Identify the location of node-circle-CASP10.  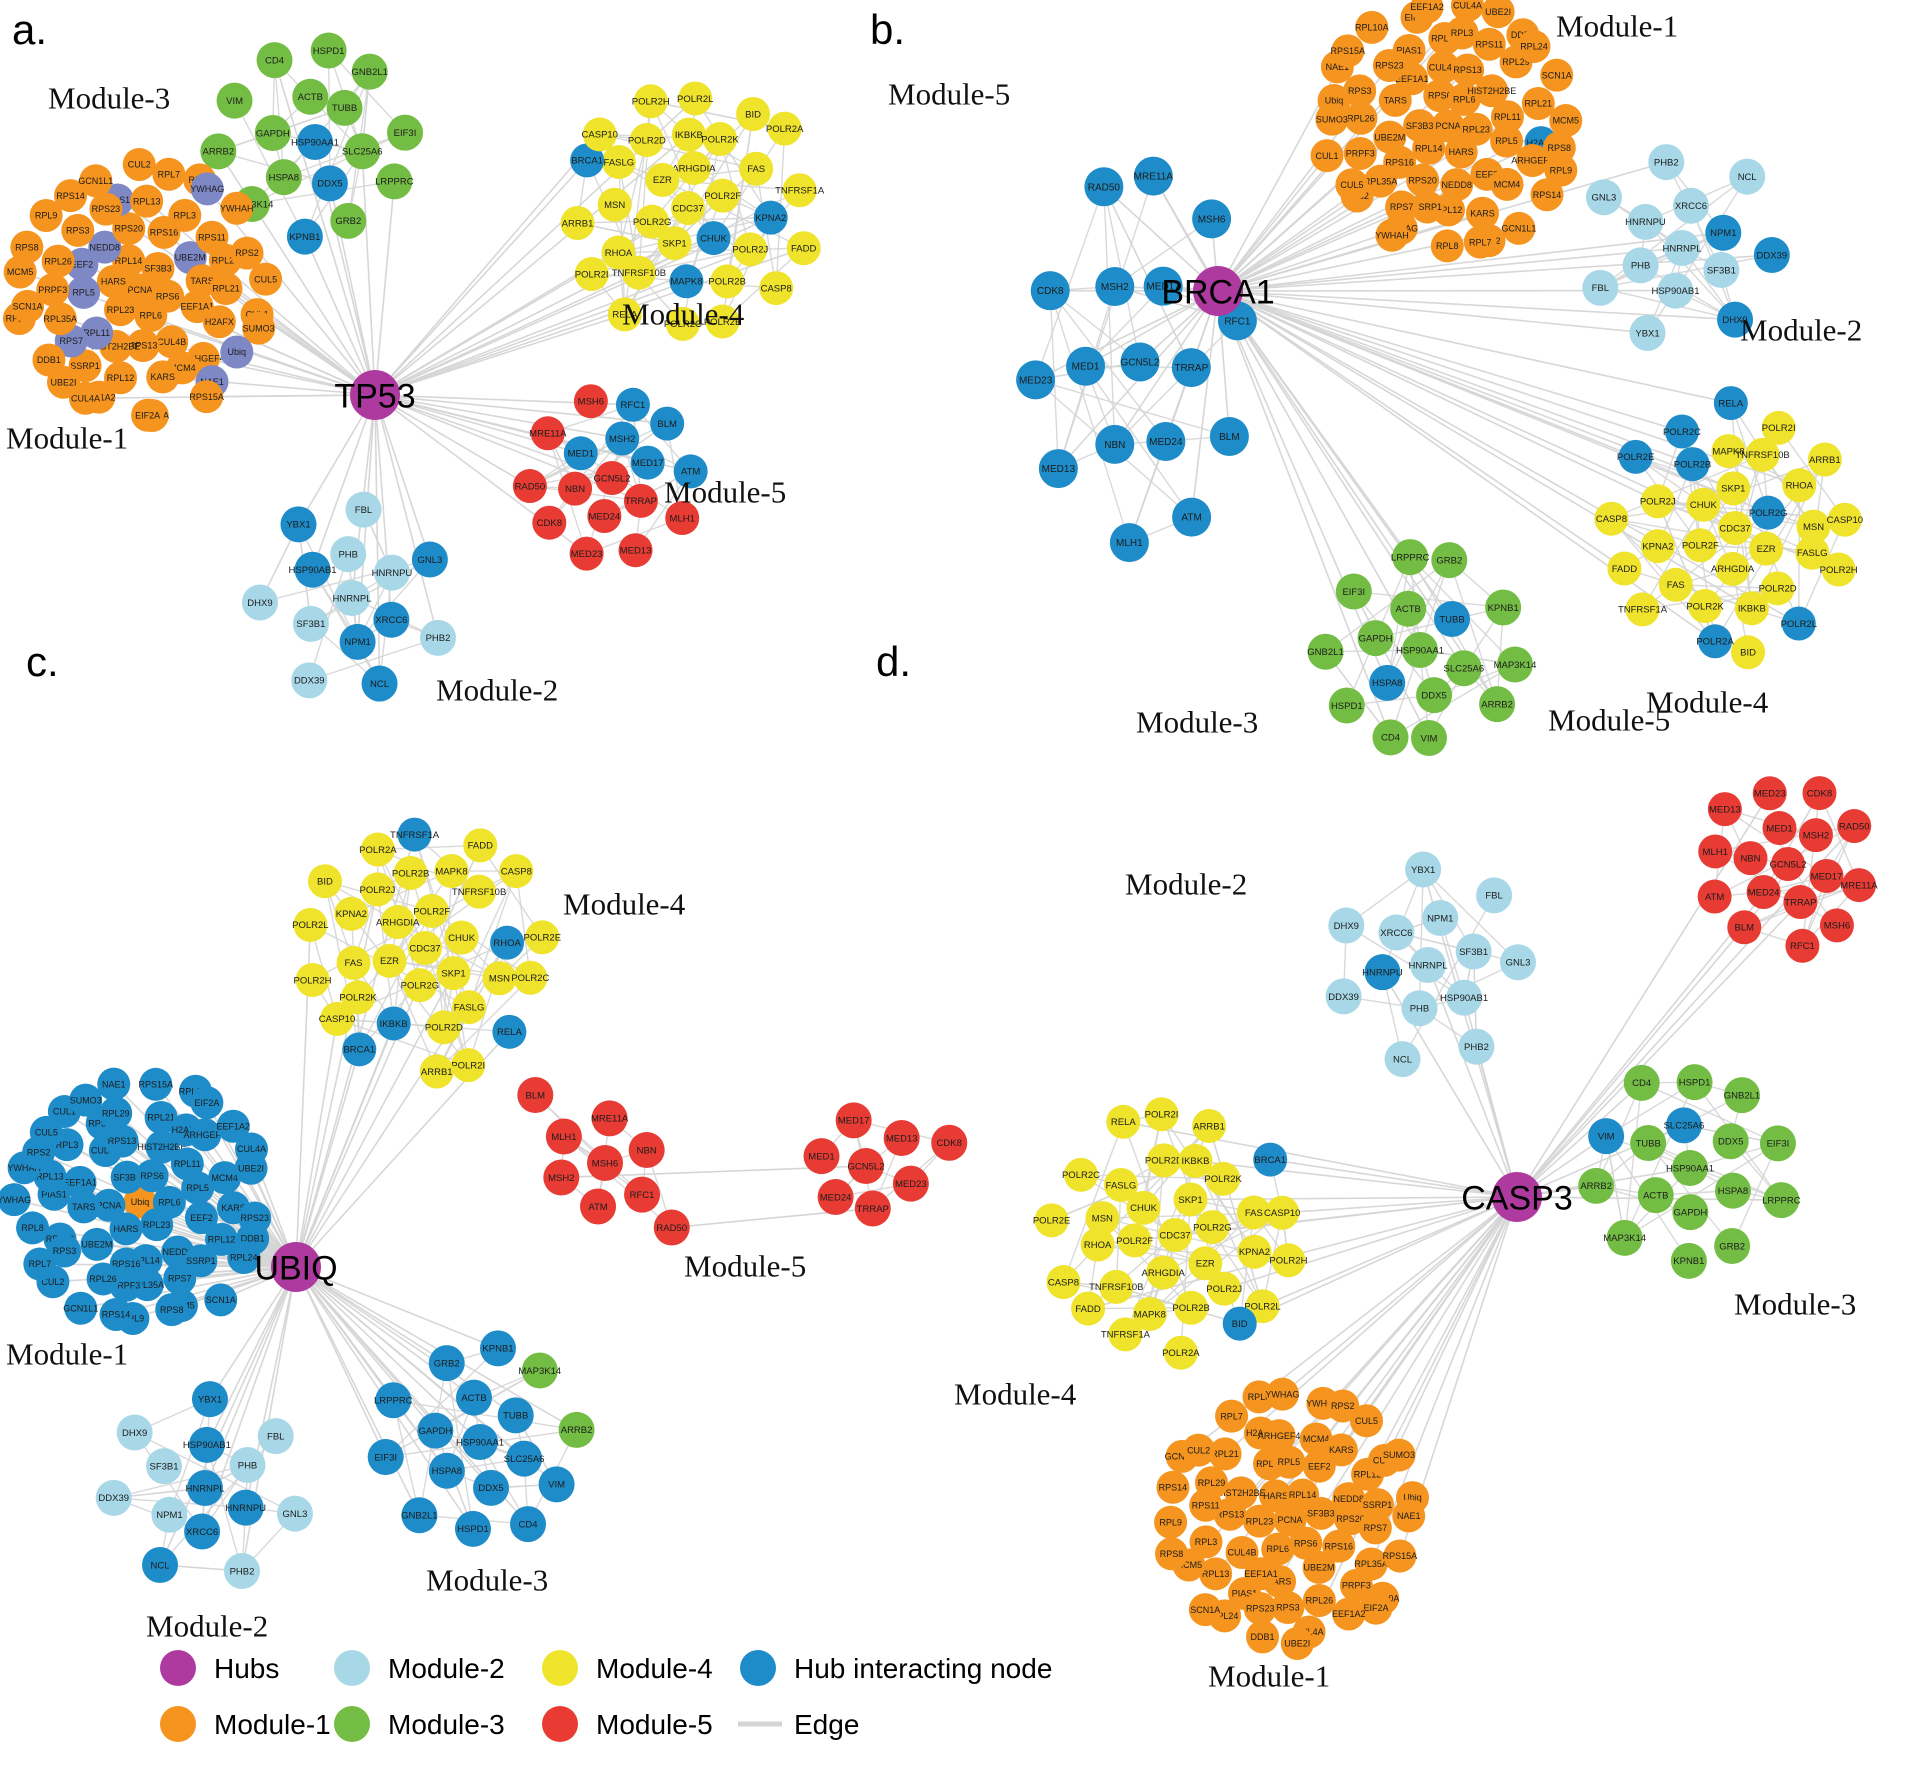
(337, 1018).